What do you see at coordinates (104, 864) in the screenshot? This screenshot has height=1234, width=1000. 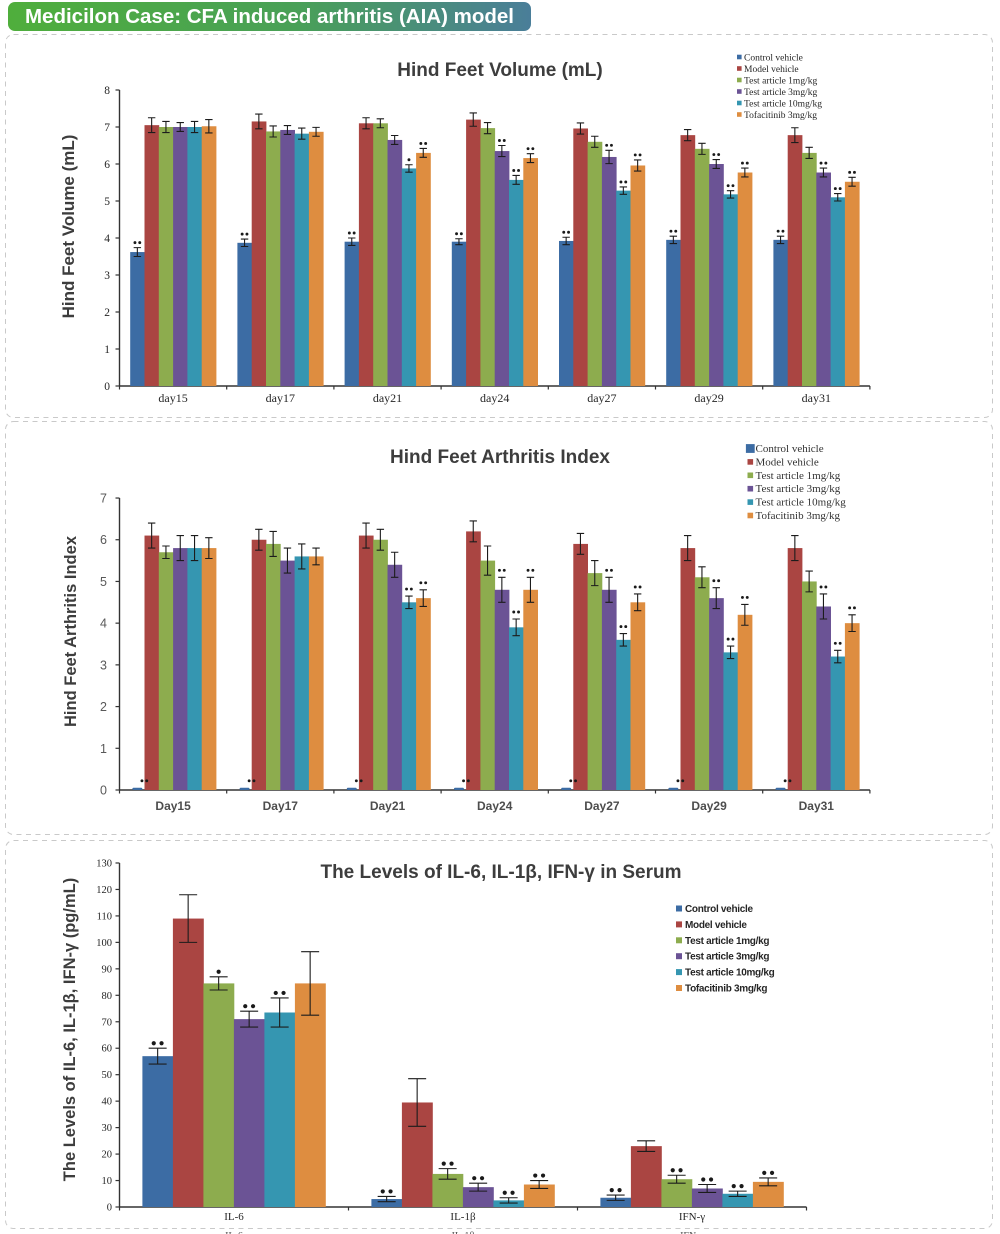 I see `svg-text: 130` at bounding box center [104, 864].